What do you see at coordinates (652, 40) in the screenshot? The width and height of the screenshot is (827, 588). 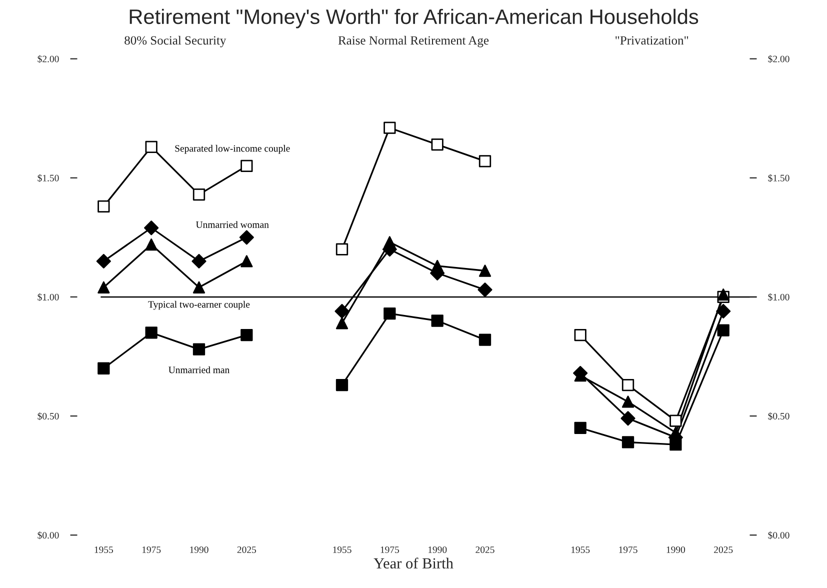 I see `text: "Privatization"` at bounding box center [652, 40].